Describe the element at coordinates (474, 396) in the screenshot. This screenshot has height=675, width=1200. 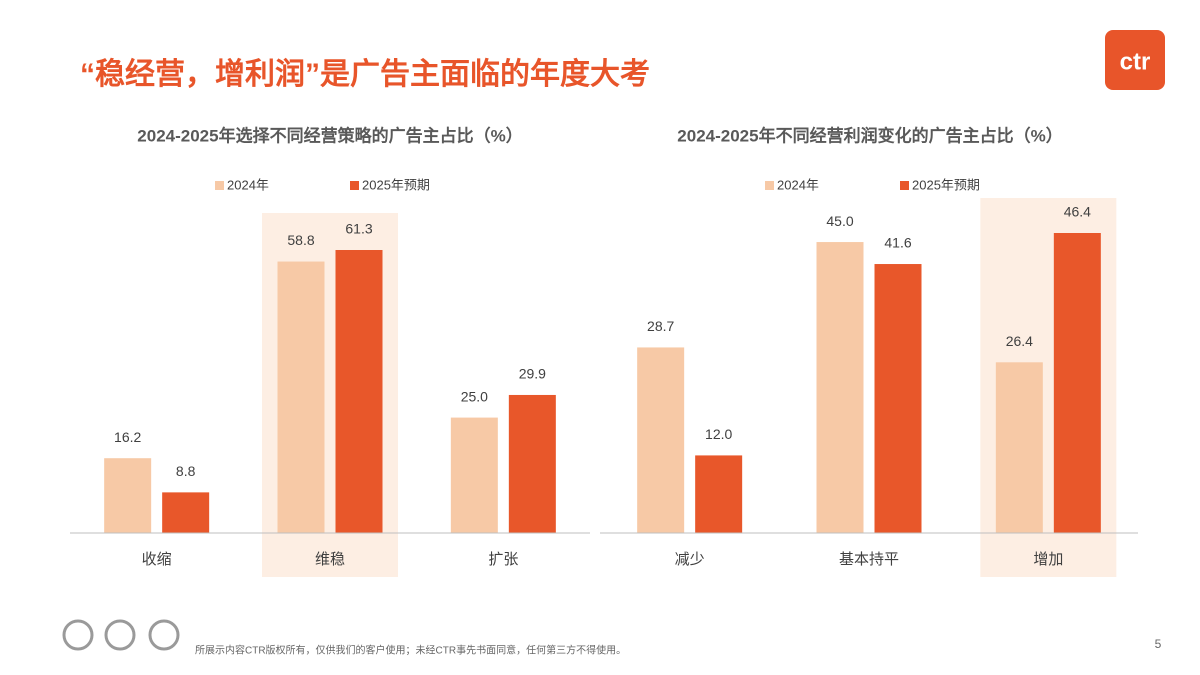
I see `value-label: 25.0` at that location.